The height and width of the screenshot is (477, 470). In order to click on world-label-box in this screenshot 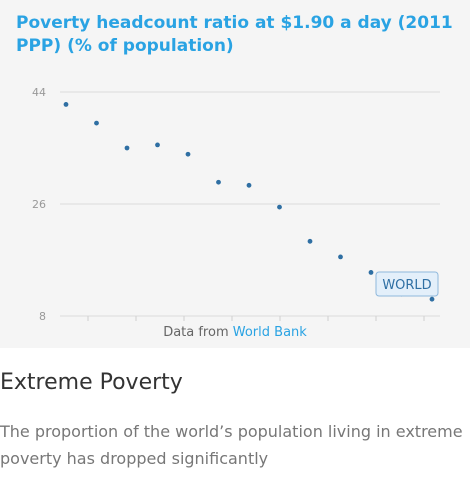, I will do `click(407, 284)`.